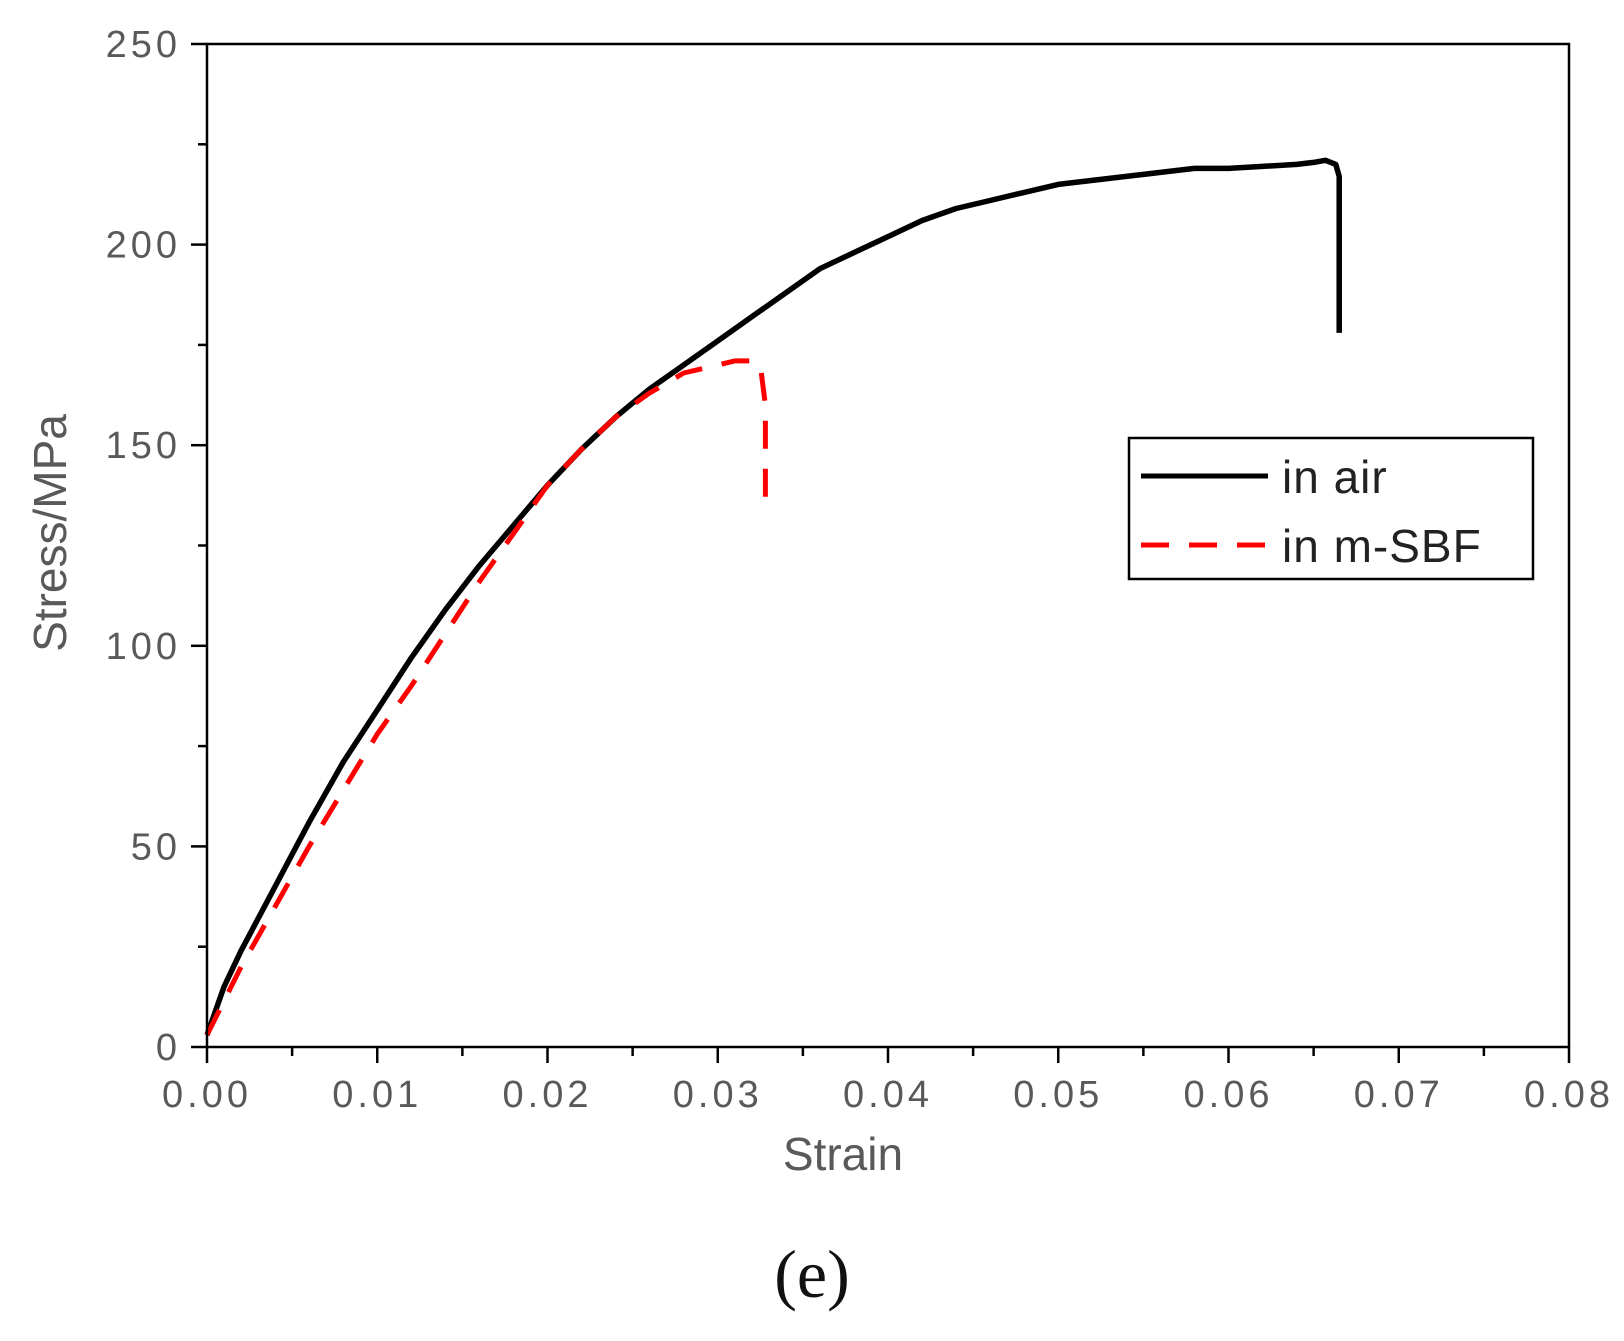 This screenshot has width=1624, height=1341. I want to click on y-tick-label: 100, so click(143, 647).